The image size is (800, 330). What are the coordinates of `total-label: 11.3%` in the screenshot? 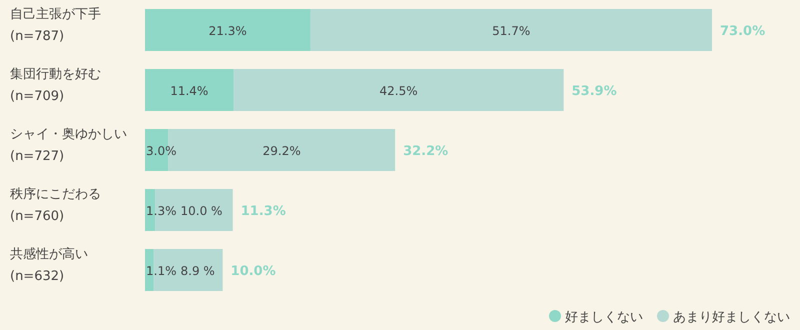 It's located at (263, 211).